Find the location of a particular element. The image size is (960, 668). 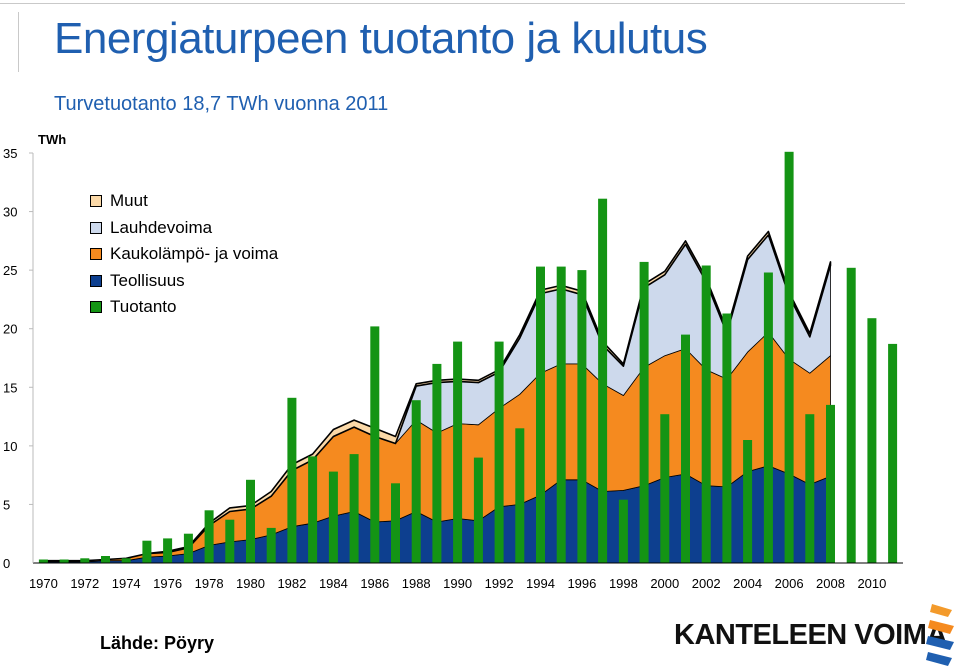

page-title: Energiaturpeen tuotanto ja kulutus is located at coordinates (381, 38).